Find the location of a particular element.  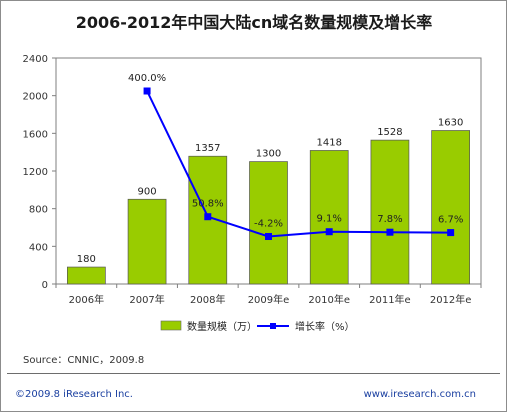

line-value-label: -4.2% is located at coordinates (268, 224).